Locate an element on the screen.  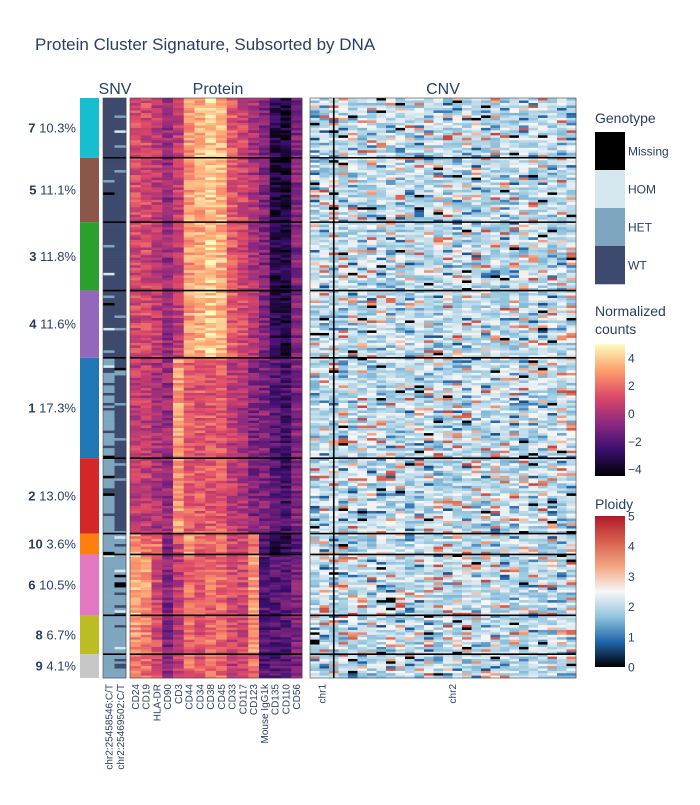
cnv-column-label: chr2 is located at coordinates (453, 694).